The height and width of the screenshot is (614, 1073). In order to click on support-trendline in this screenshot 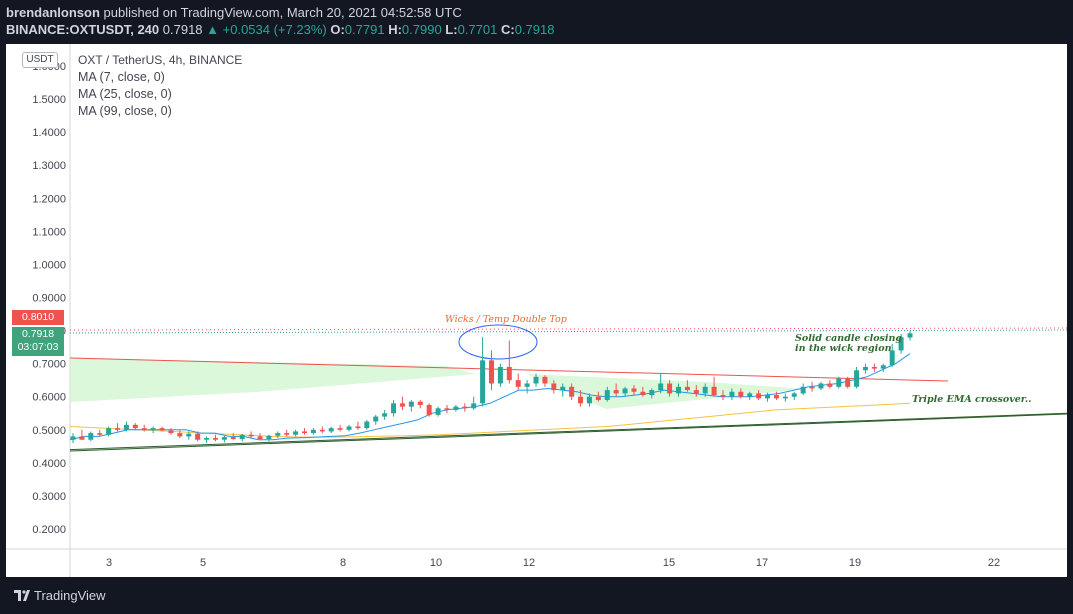, I will do `click(568, 432)`.